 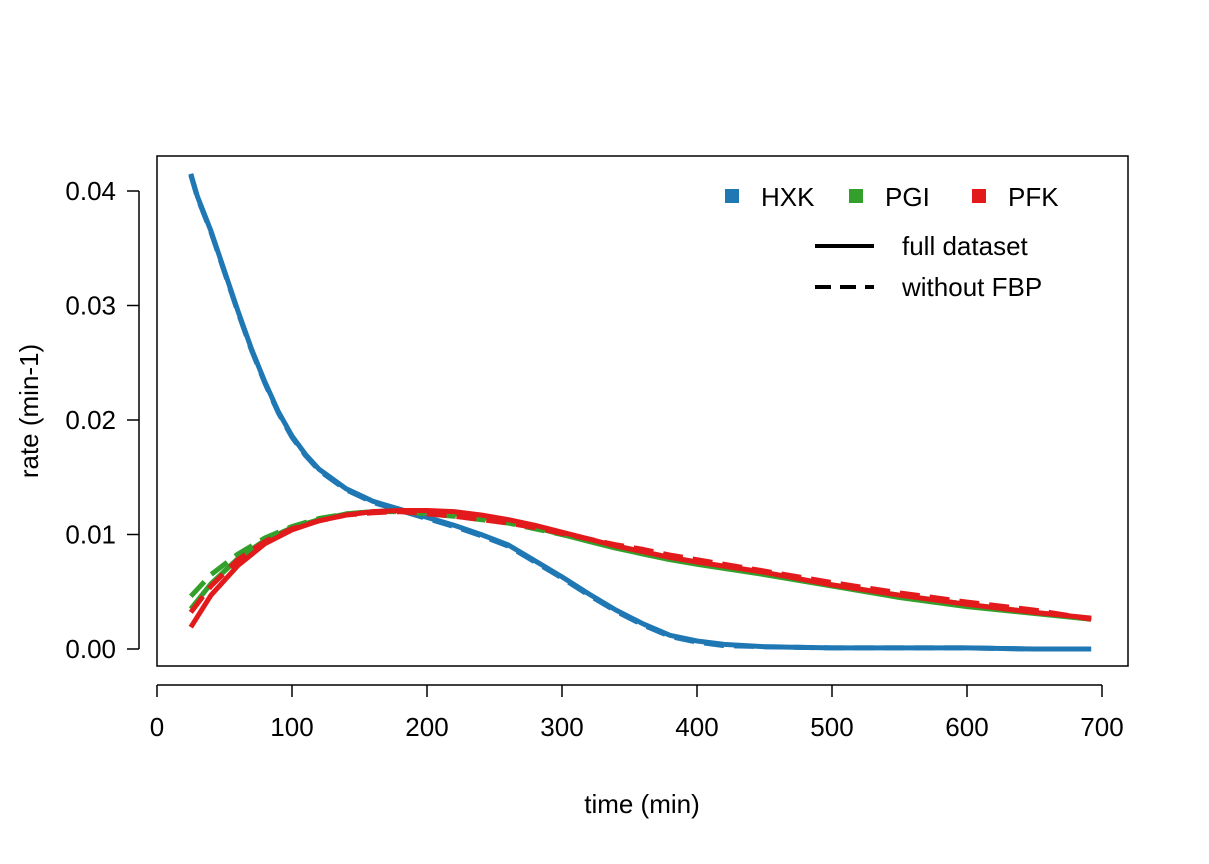 I want to click on y-tick-label: 0.02, so click(x=90, y=420).